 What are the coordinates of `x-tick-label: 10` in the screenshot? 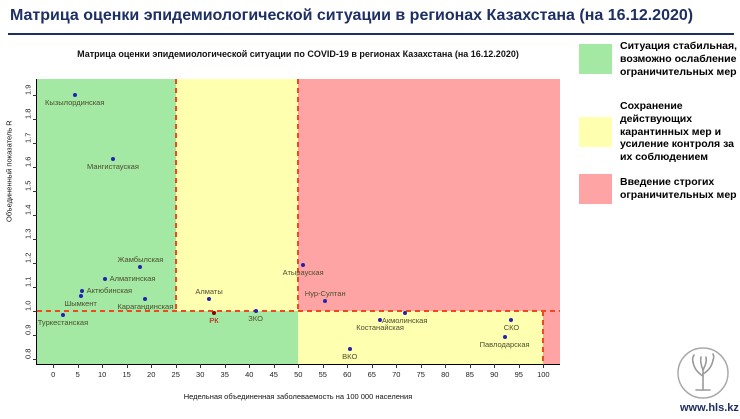 It's located at (102, 374).